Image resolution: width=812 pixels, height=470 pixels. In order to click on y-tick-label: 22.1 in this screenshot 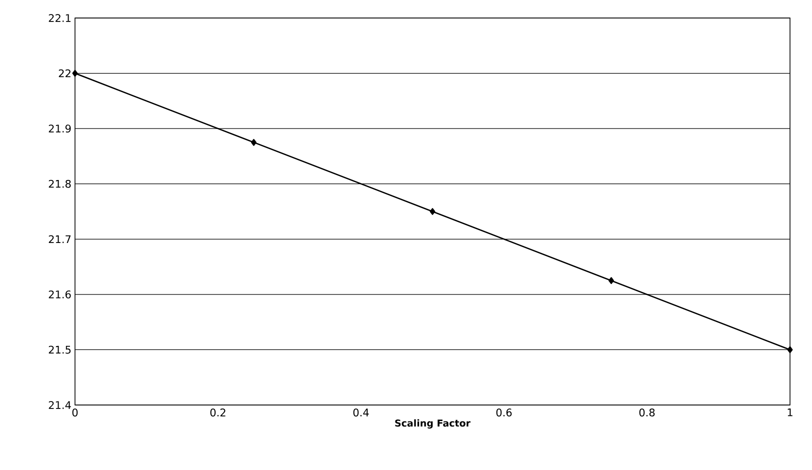, I will do `click(59, 18)`.